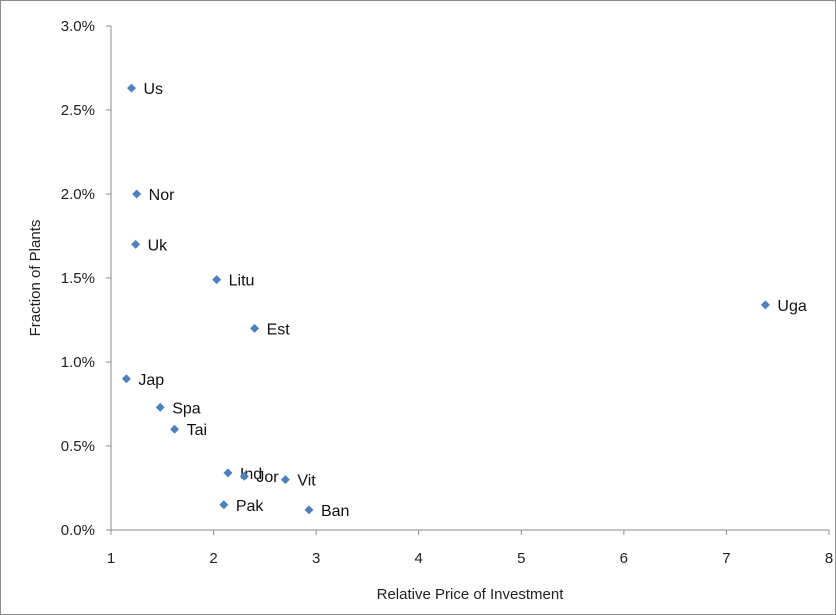 This screenshot has height=615, width=836. Describe the element at coordinates (250, 506) in the screenshot. I see `data-point-label: Pak` at that location.